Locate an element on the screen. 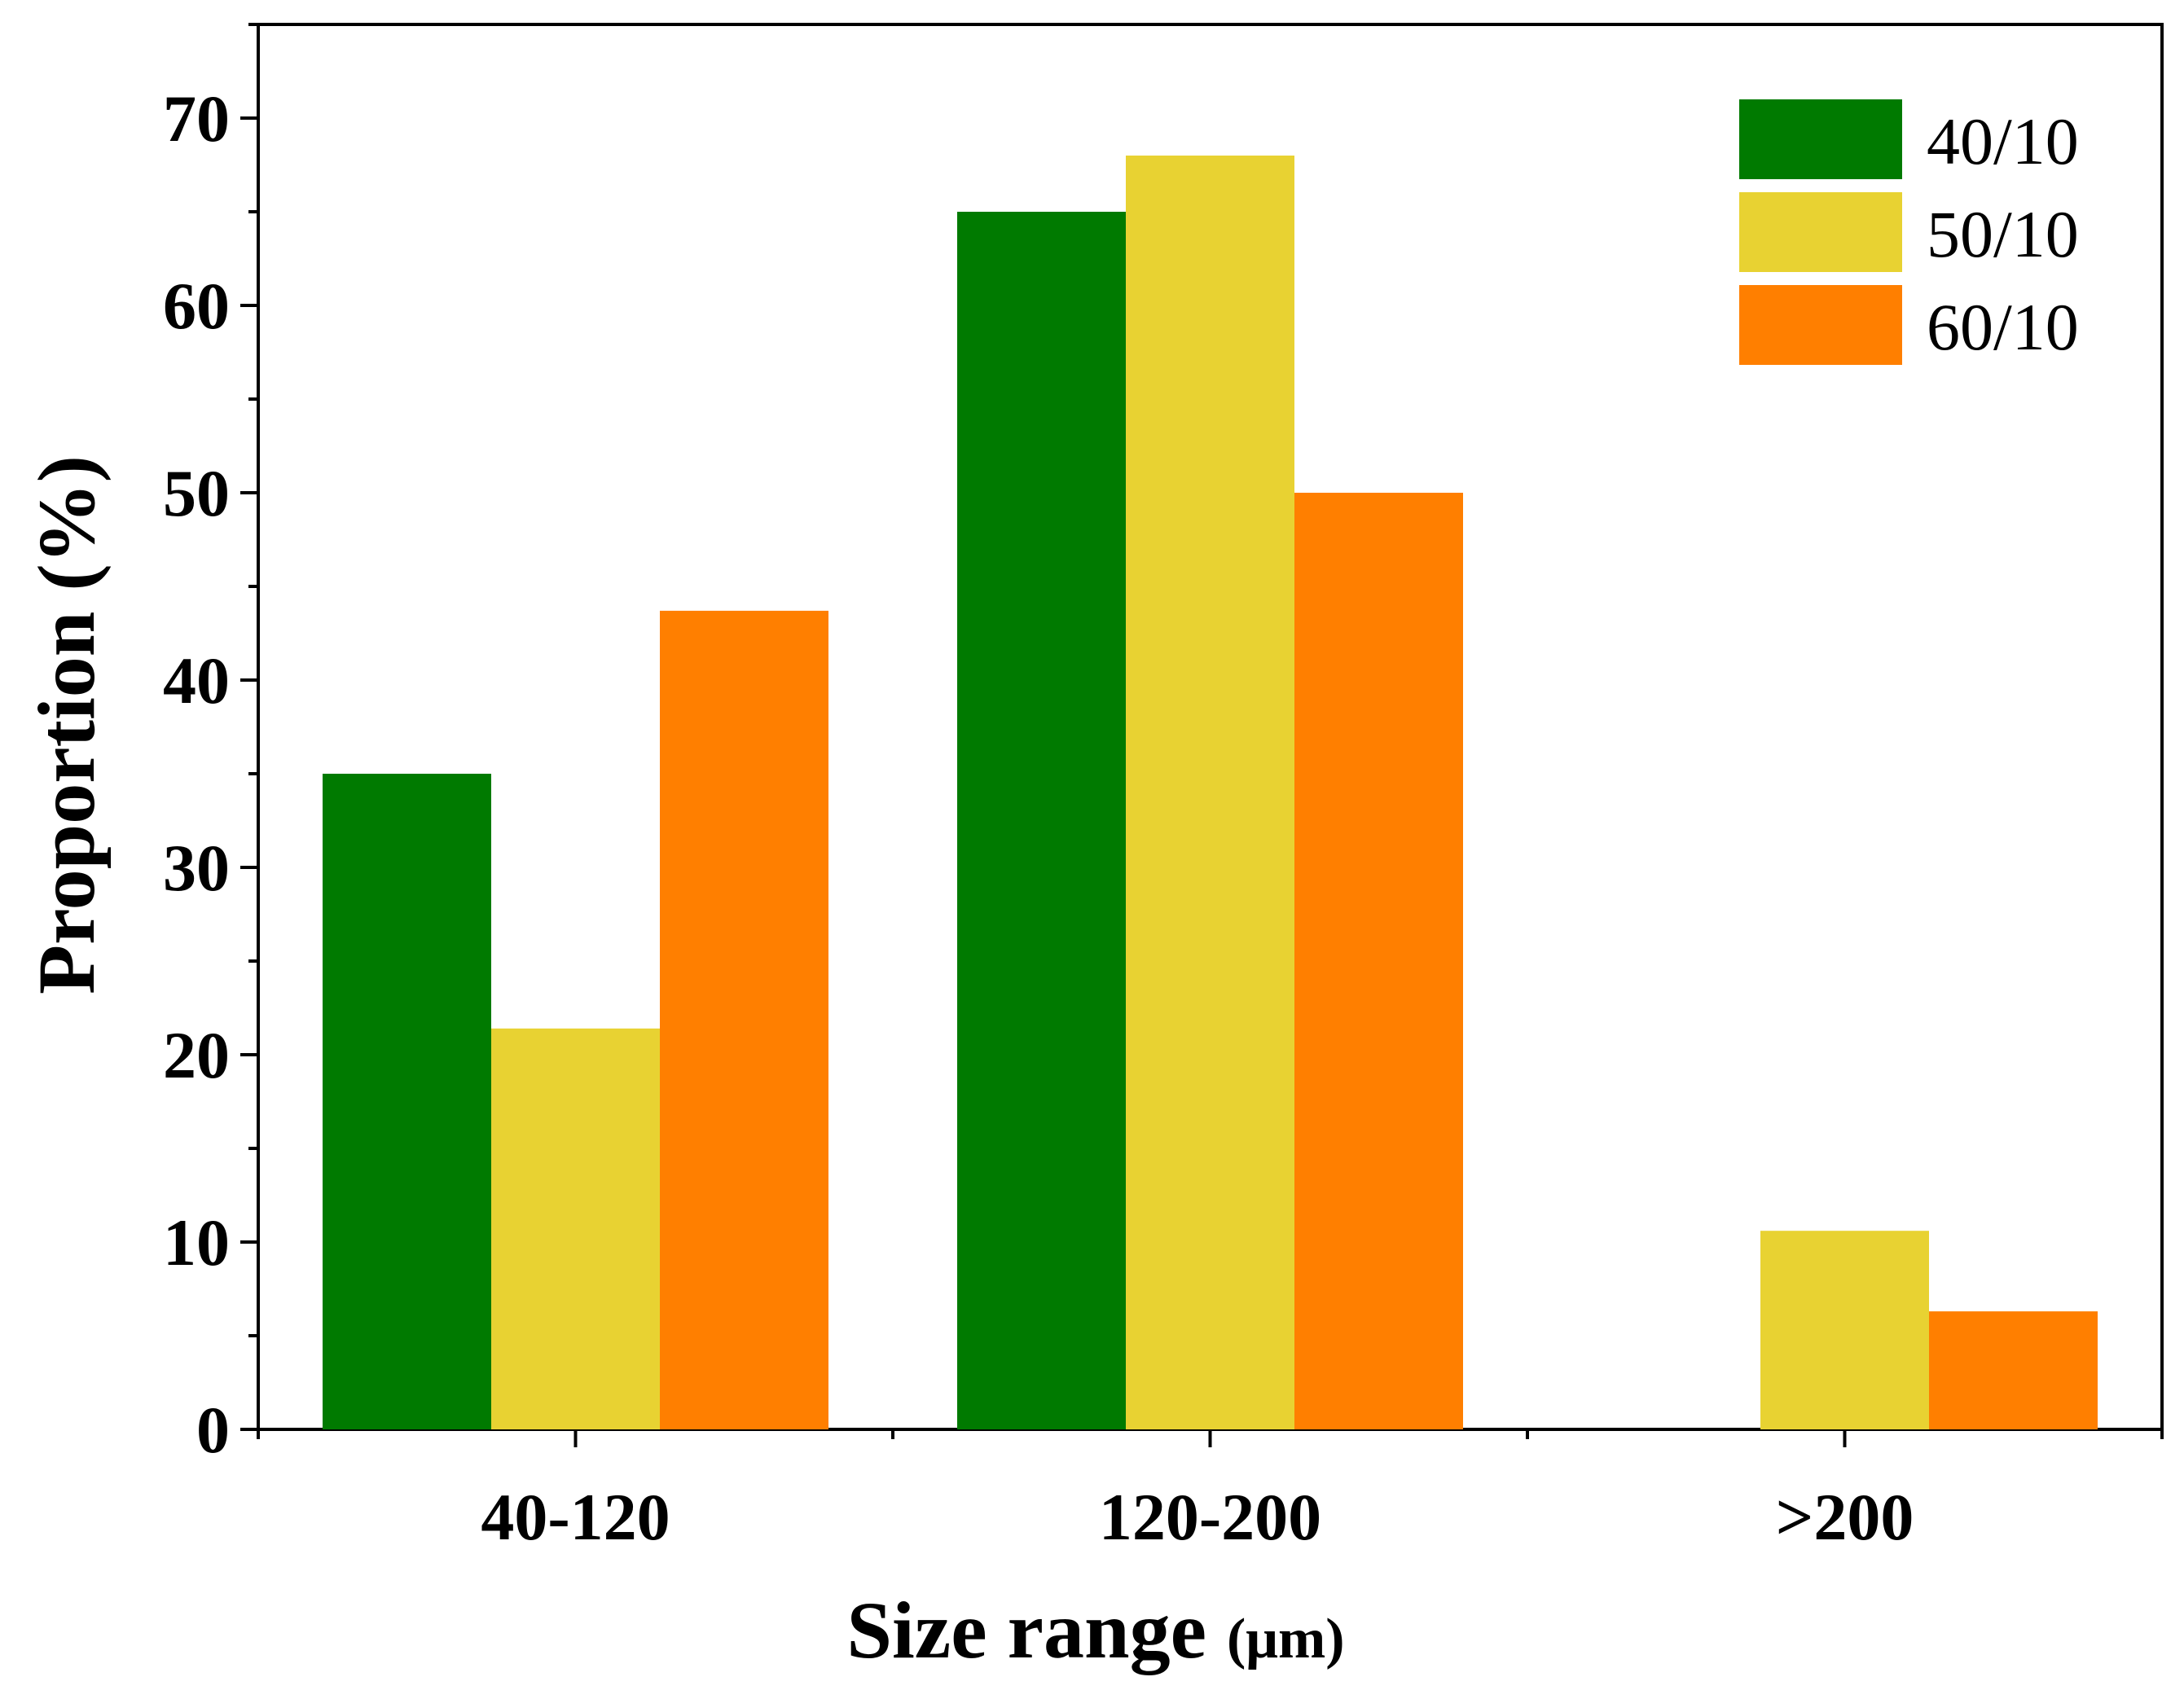 This screenshot has width=2184, height=1690. y-tick-label: 50 is located at coordinates (196, 493).